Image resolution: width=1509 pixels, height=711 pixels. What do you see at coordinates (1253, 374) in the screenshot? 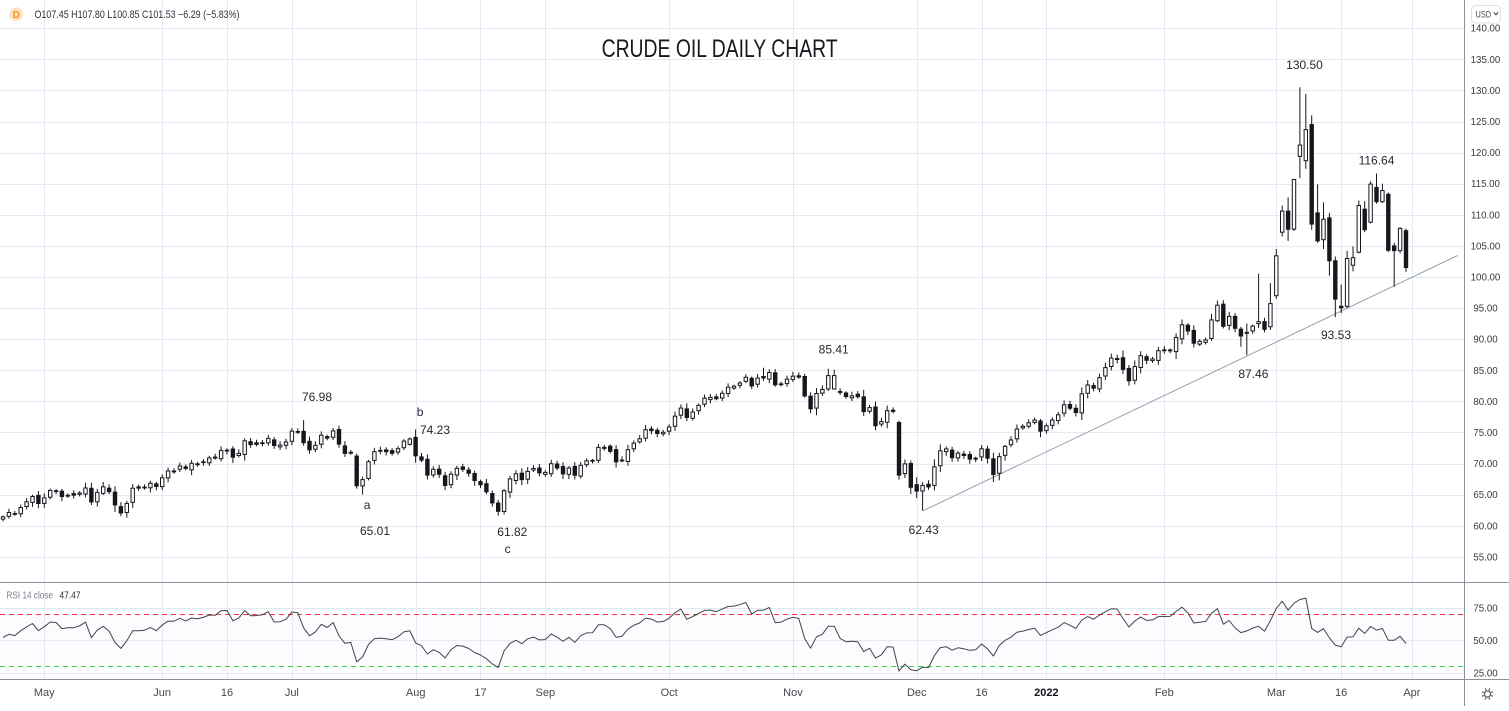
I see `svg-text: 87.46` at bounding box center [1253, 374].